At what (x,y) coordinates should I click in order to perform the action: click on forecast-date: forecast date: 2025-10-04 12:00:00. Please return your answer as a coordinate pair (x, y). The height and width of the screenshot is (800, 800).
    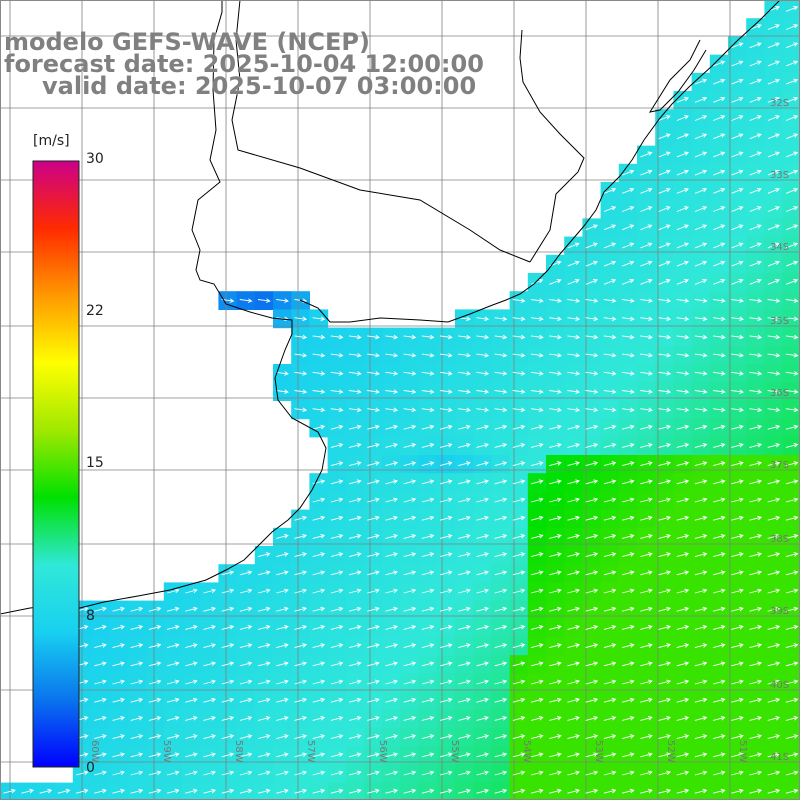
    Looking at the image, I should click on (244, 64).